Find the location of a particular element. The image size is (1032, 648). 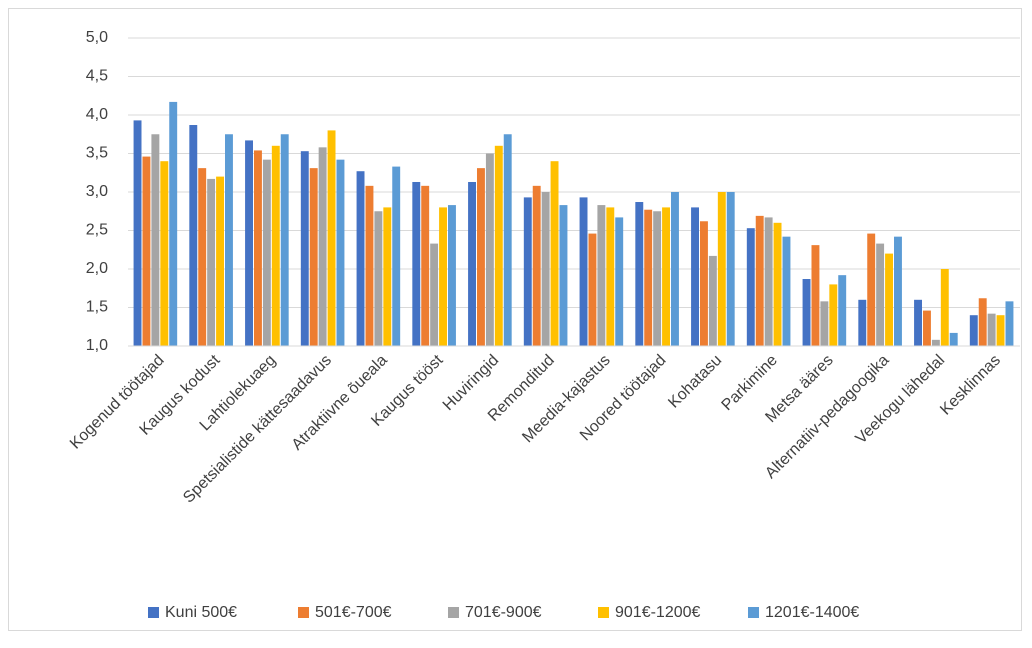

legend-label: Kuni 500€ is located at coordinates (201, 612).